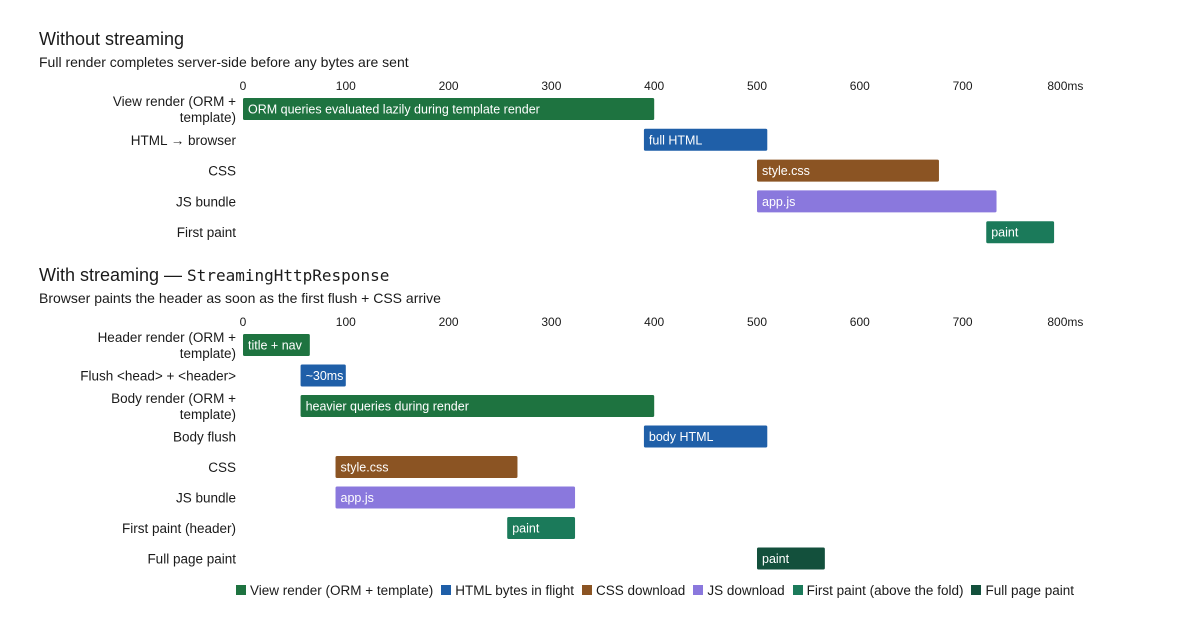 This screenshot has width=1200, height=628. I want to click on chart-1-bar-label-3: app.js, so click(778, 202).